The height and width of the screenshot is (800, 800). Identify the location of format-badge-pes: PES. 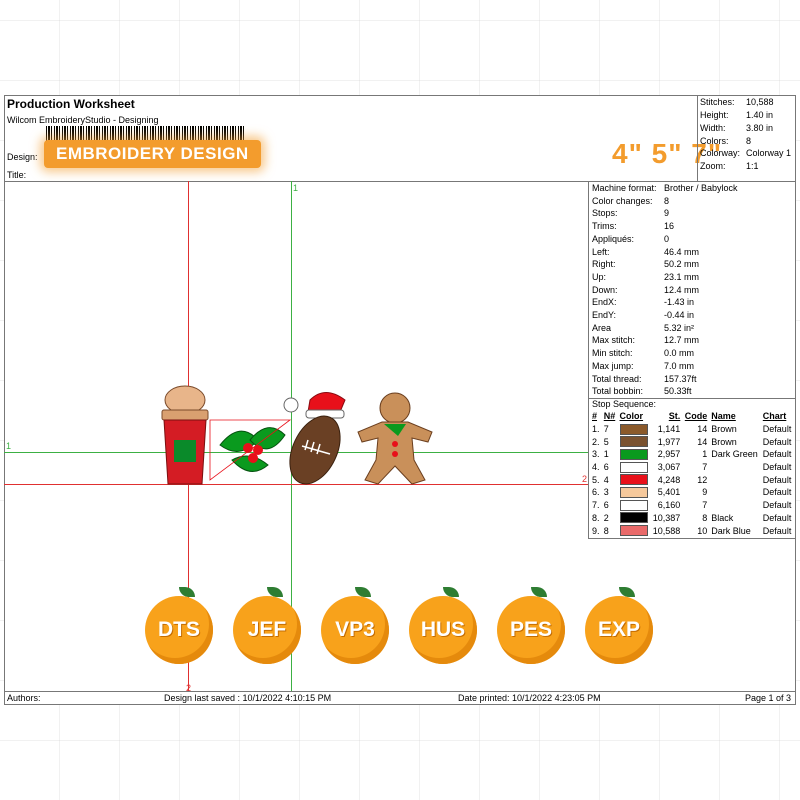
(531, 630).